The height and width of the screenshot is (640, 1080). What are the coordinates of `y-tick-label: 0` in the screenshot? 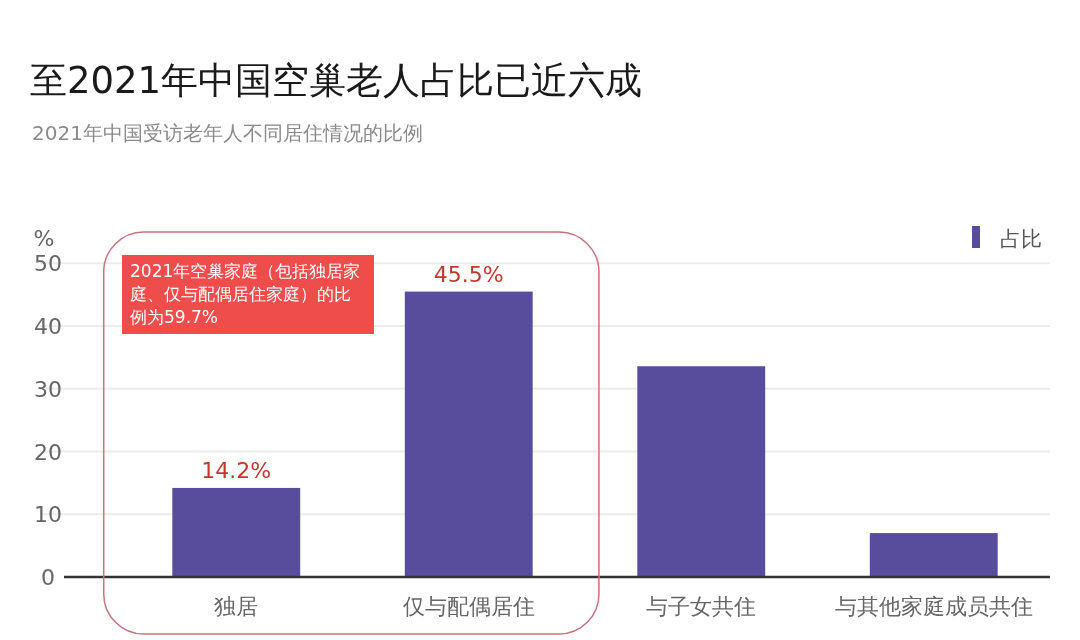 It's located at (48, 577).